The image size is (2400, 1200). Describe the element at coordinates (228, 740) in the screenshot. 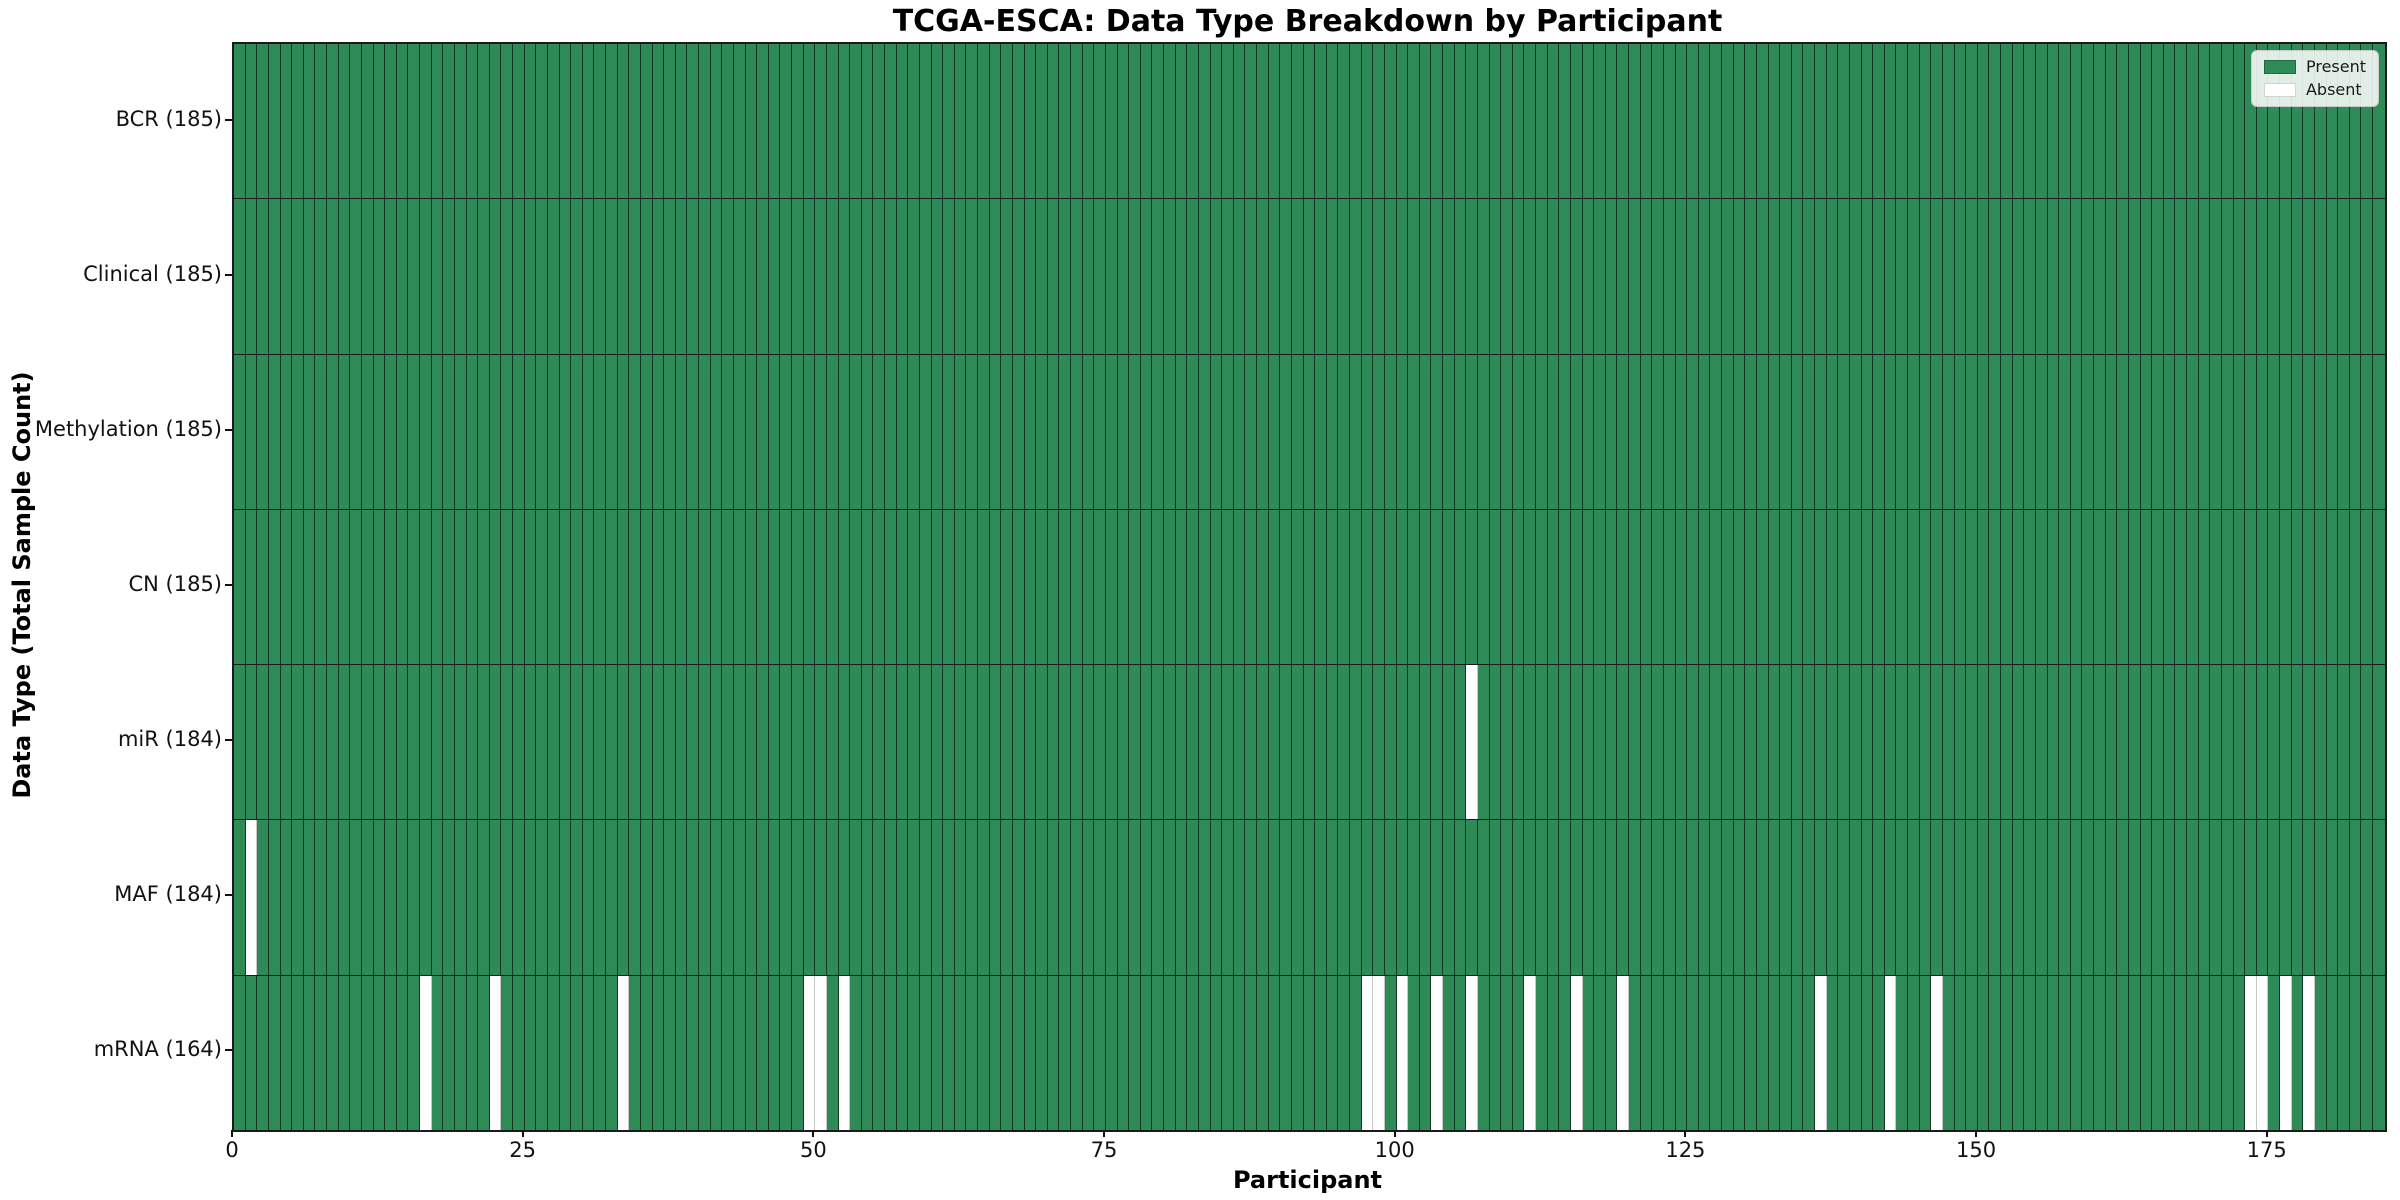

I see `y-tick-mark` at that location.